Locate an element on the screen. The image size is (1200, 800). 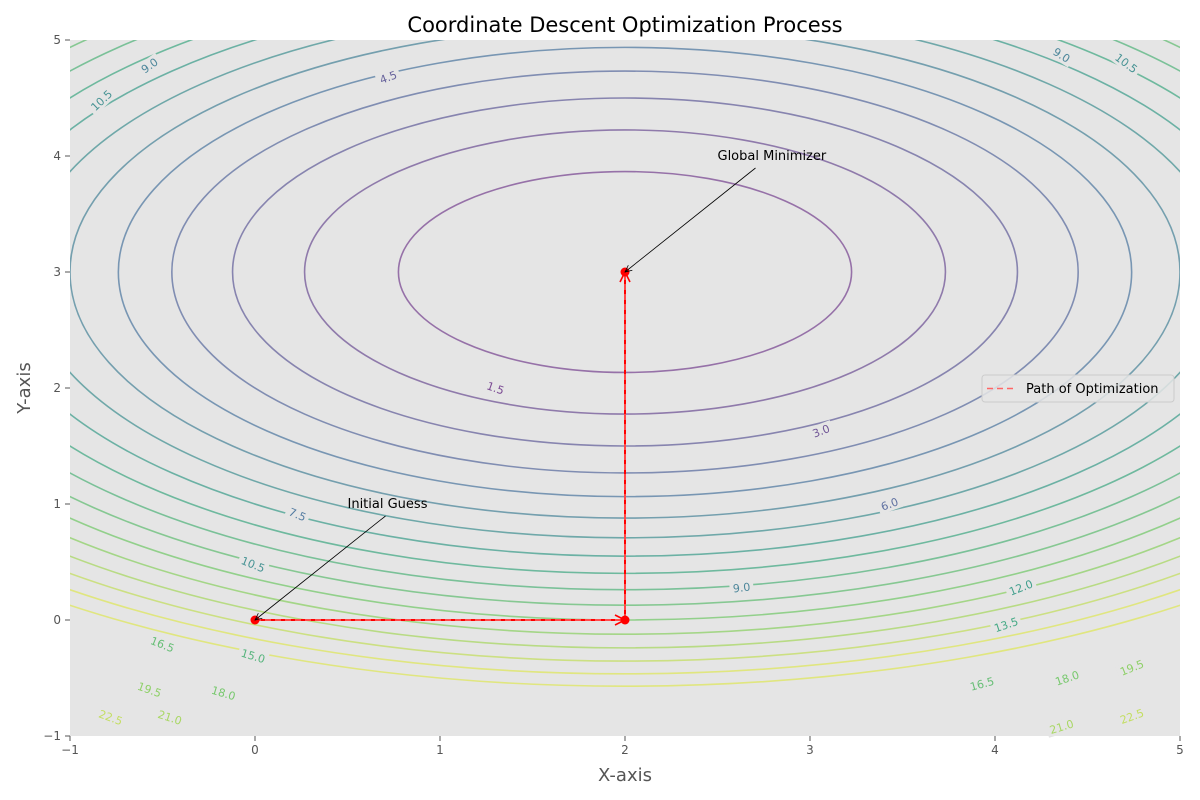
x-tick-label: 5 is located at coordinates (1180, 750).